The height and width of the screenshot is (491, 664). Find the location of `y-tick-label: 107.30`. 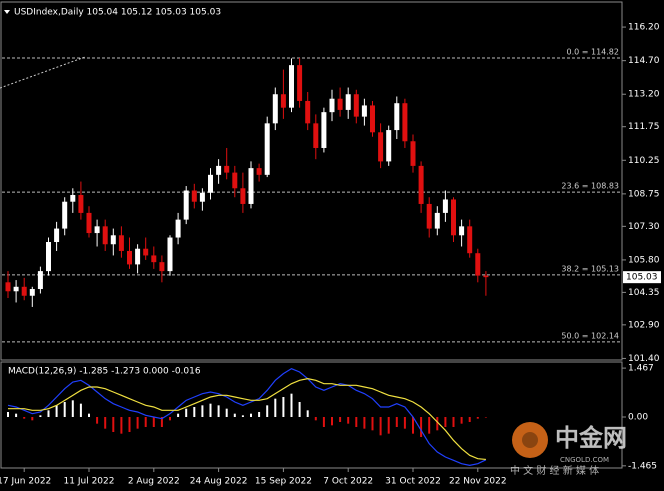

y-tick-label: 107.30 is located at coordinates (644, 227).